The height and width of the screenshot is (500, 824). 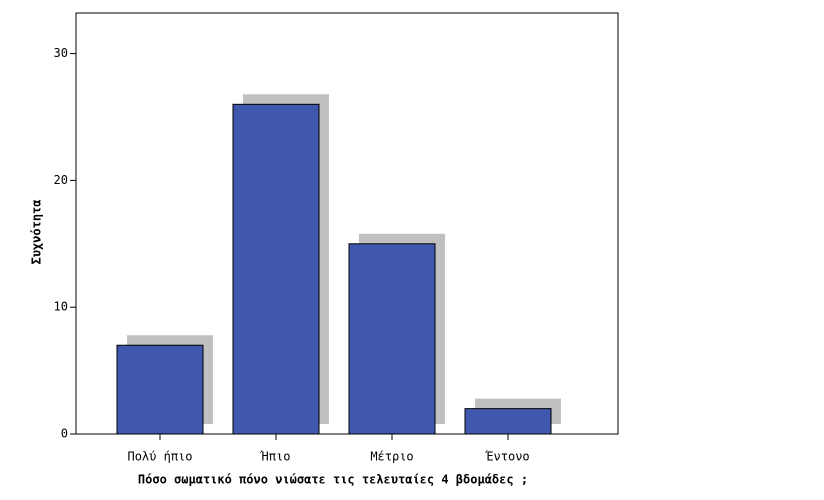 I want to click on y-tick-label: 30, so click(x=61, y=53).